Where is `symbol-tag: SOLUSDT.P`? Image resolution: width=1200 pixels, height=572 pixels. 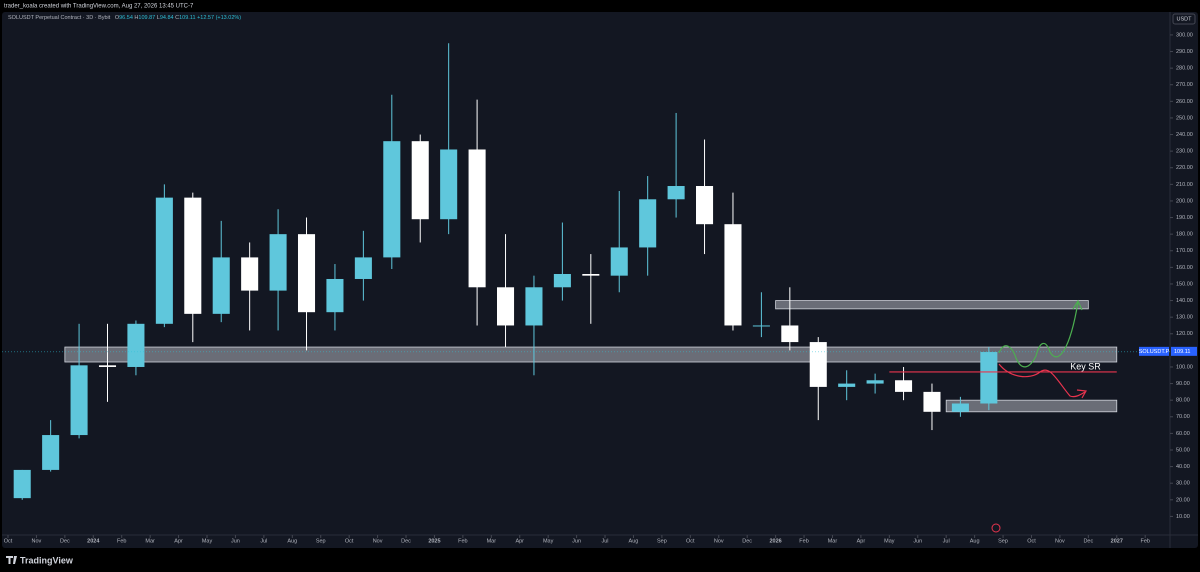
symbol-tag: SOLUSDT.P is located at coordinates (1154, 352).